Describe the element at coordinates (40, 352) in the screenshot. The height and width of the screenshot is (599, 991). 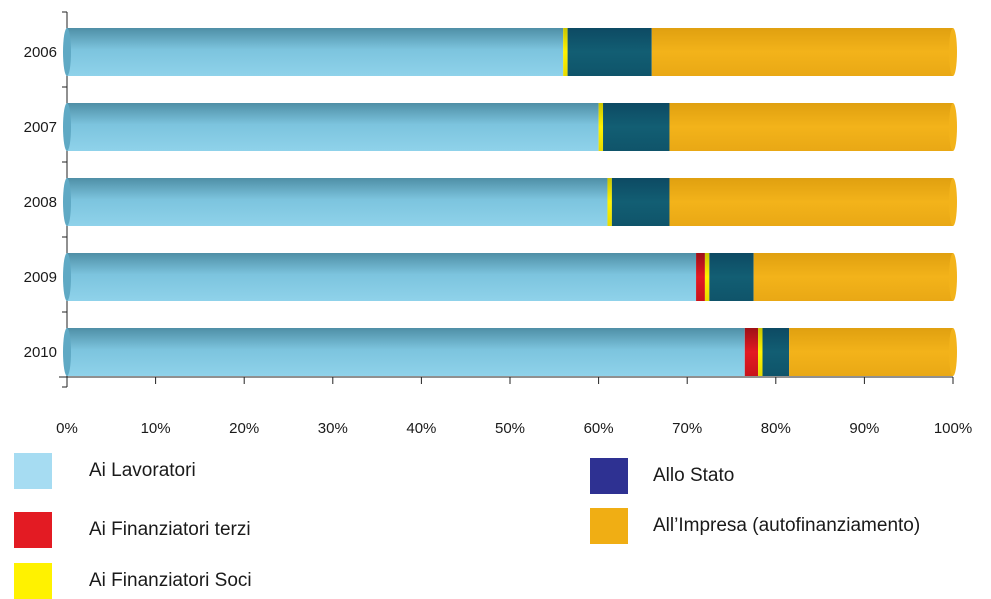
I see `y-tick-label: 2010` at that location.